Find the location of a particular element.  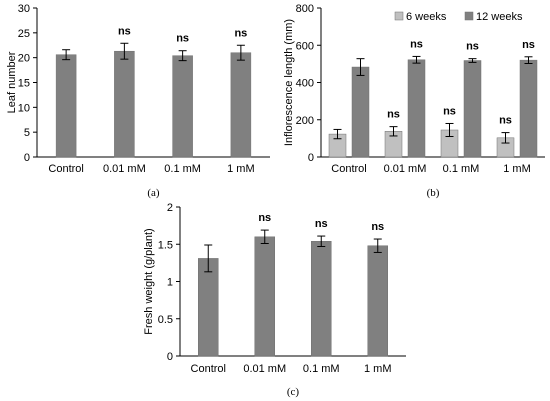

y-tick-label: 1.5 is located at coordinates (165, 245).